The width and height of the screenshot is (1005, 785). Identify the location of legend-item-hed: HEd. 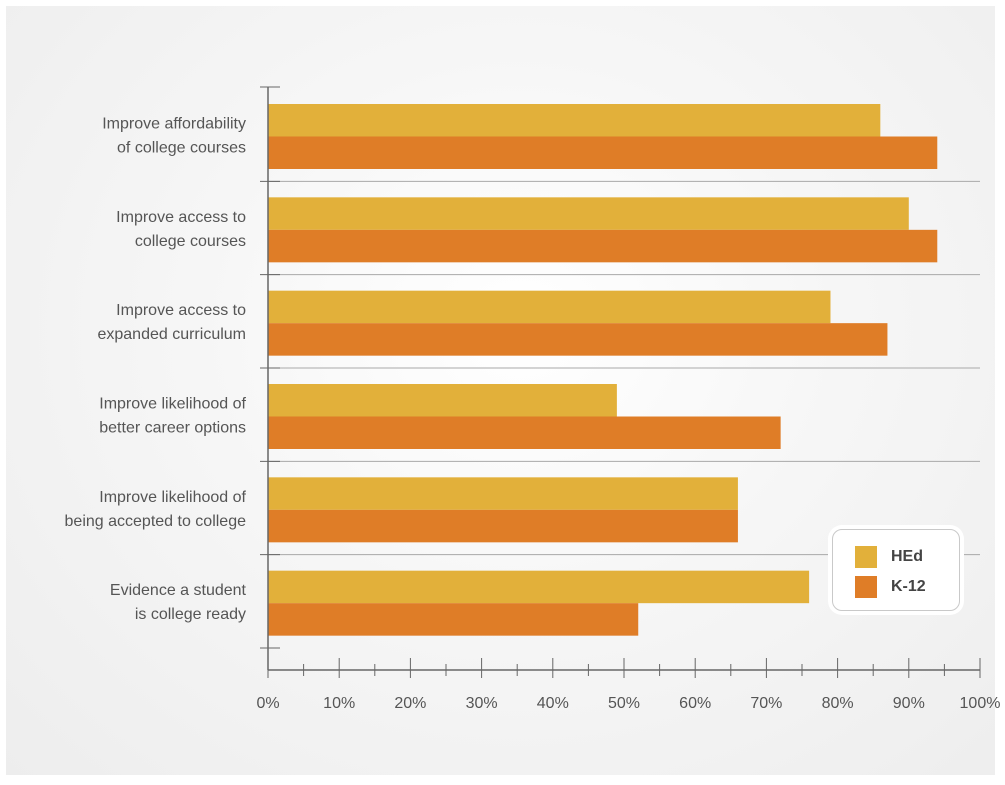
(889, 557).